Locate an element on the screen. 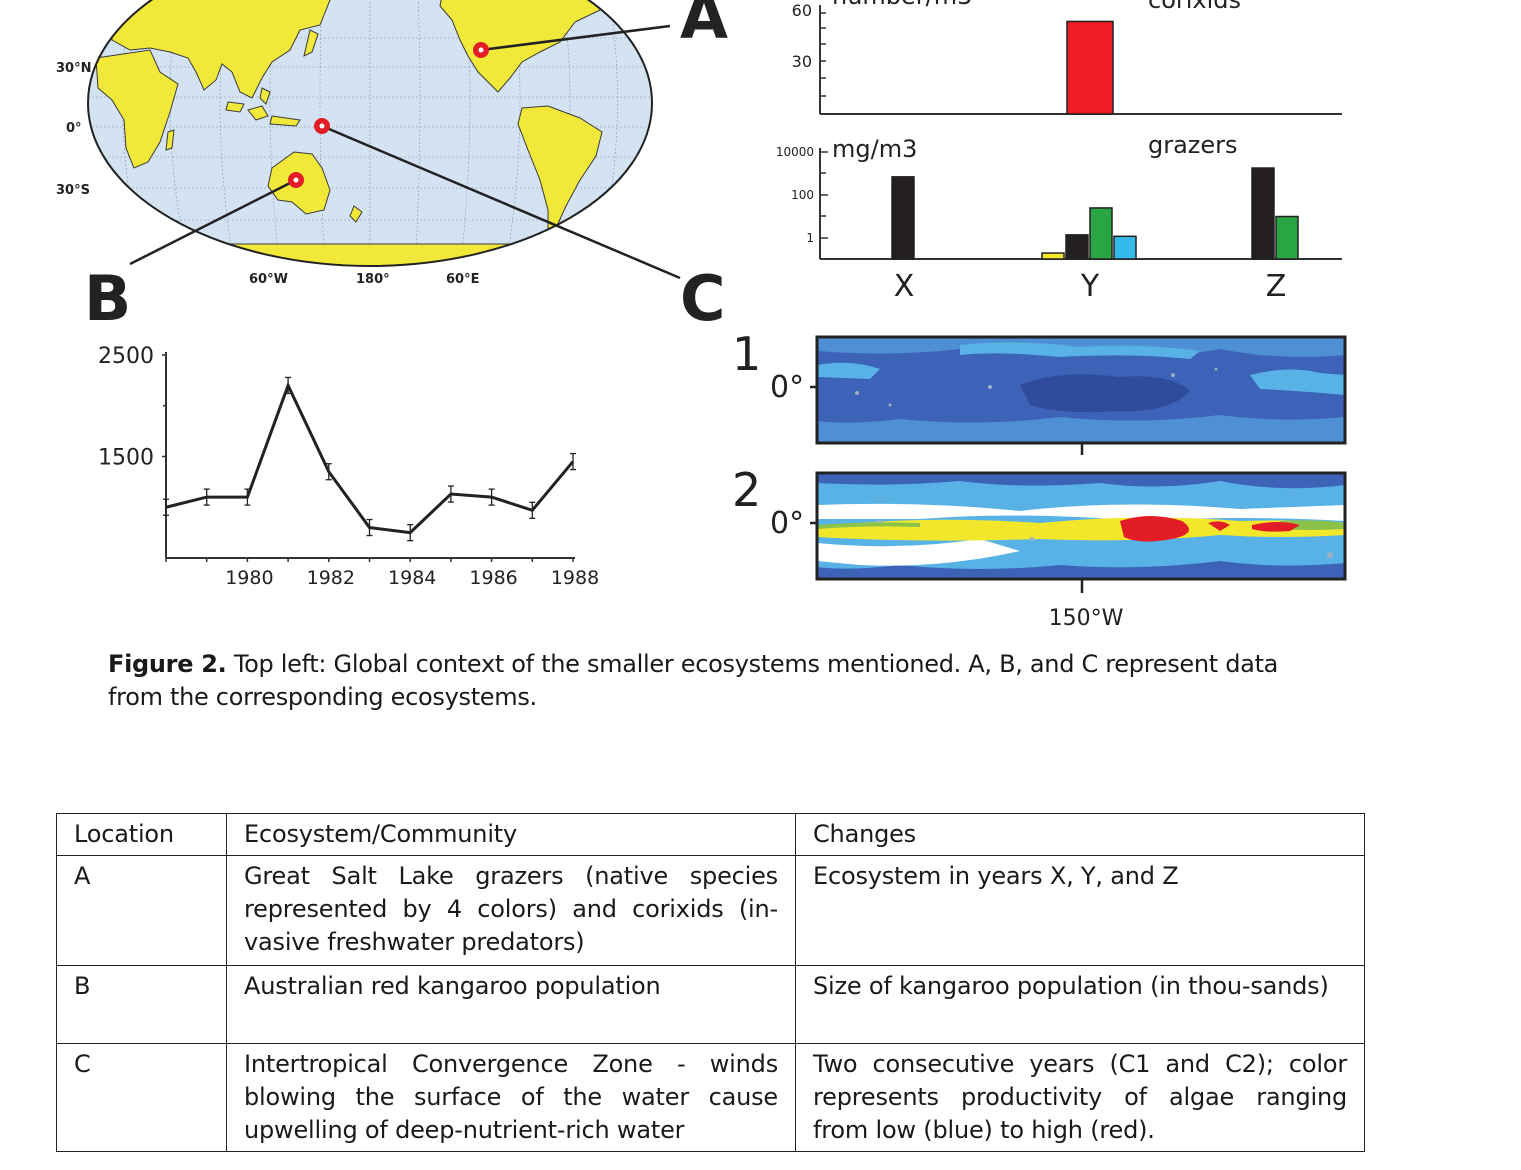 Image resolution: width=1521 pixels, height=1170 pixels. line-xtick-label: 1980 is located at coordinates (249, 578).